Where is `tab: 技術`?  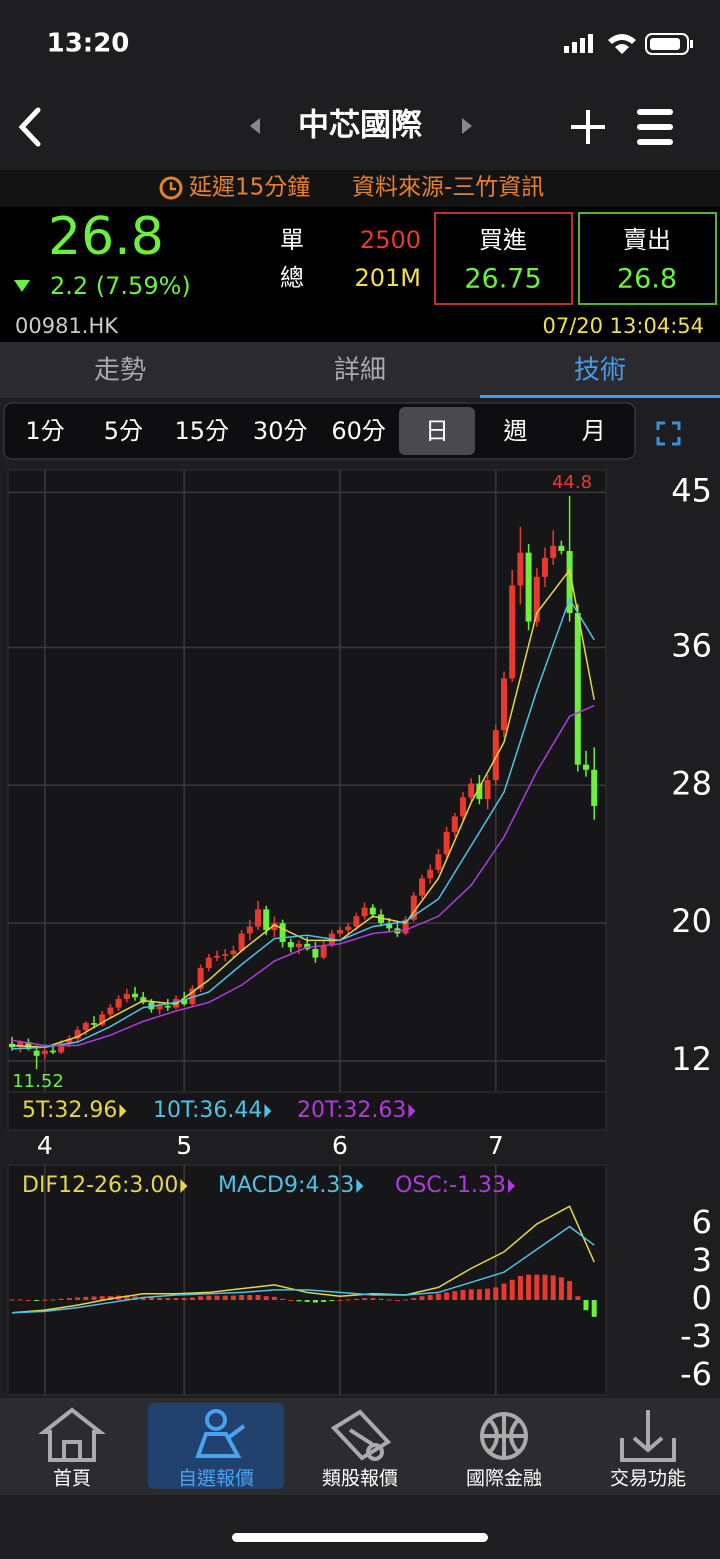 tab: 技術 is located at coordinates (600, 371).